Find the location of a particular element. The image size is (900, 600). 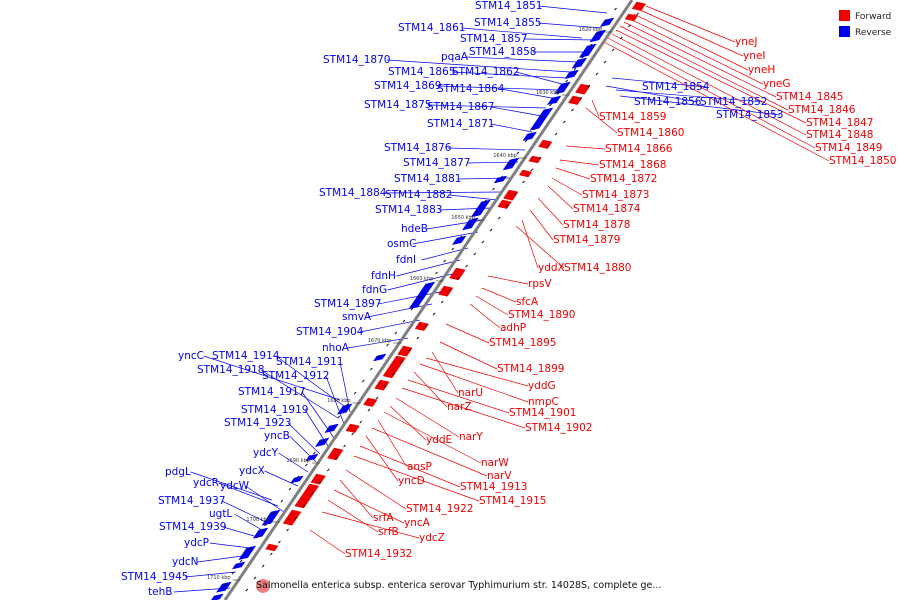

gene-label-forward: STM14_1890 is located at coordinates (541, 315).